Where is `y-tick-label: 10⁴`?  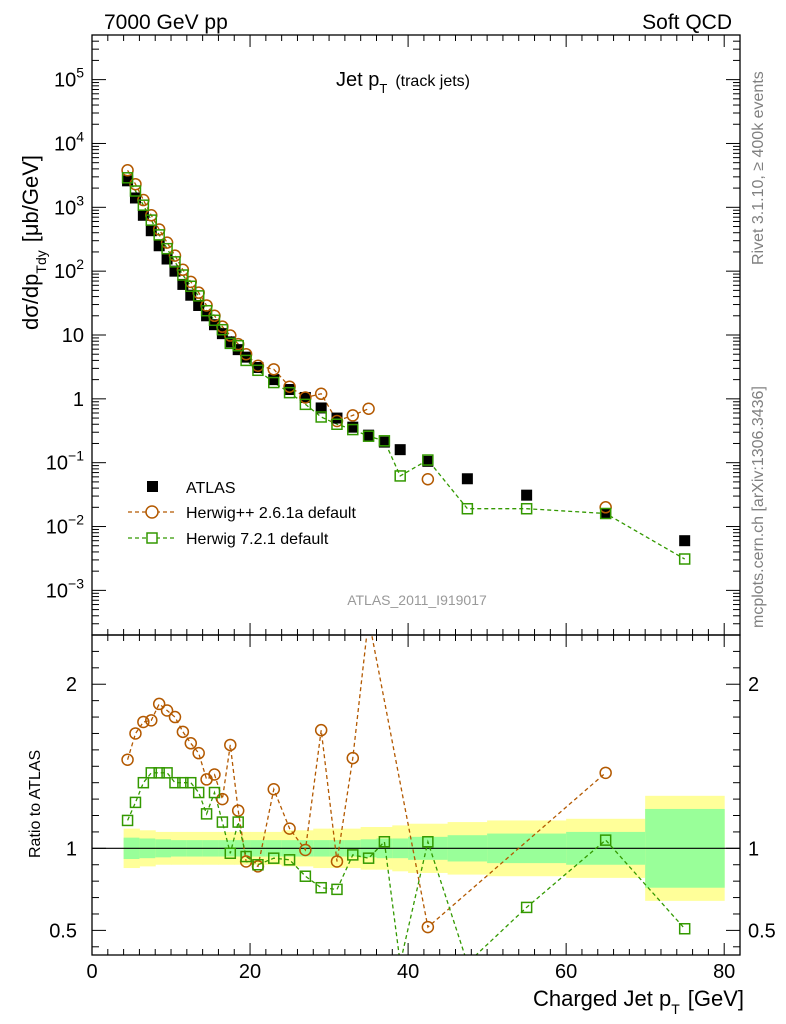
y-tick-label: 10⁴ is located at coordinates (69, 141).